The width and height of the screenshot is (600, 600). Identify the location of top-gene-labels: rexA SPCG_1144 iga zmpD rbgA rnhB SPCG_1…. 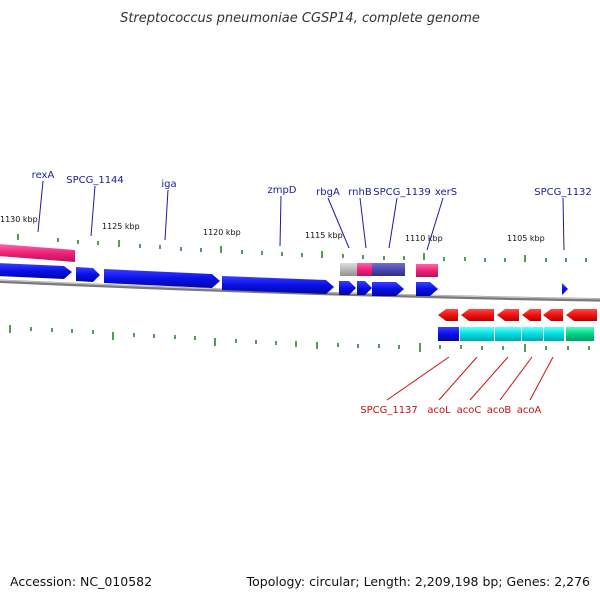
(312, 210).